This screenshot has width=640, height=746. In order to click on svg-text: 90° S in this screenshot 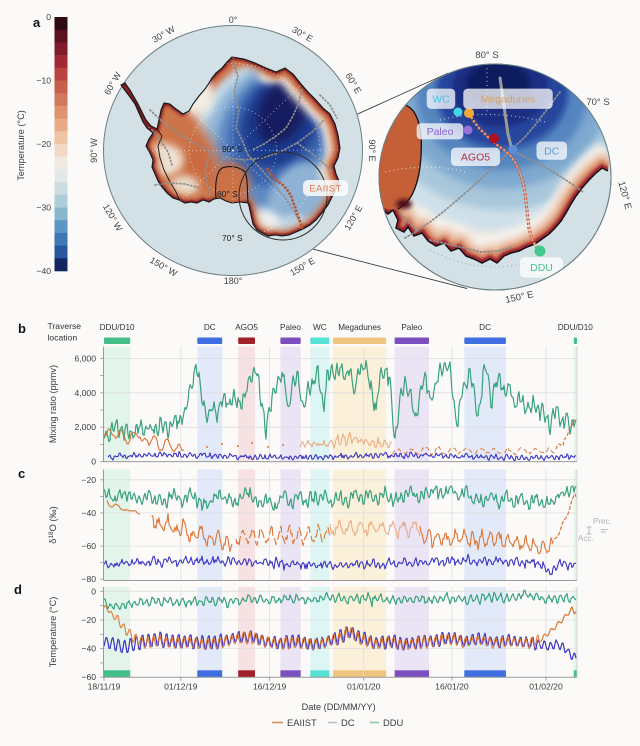, I will do `click(232, 149)`.